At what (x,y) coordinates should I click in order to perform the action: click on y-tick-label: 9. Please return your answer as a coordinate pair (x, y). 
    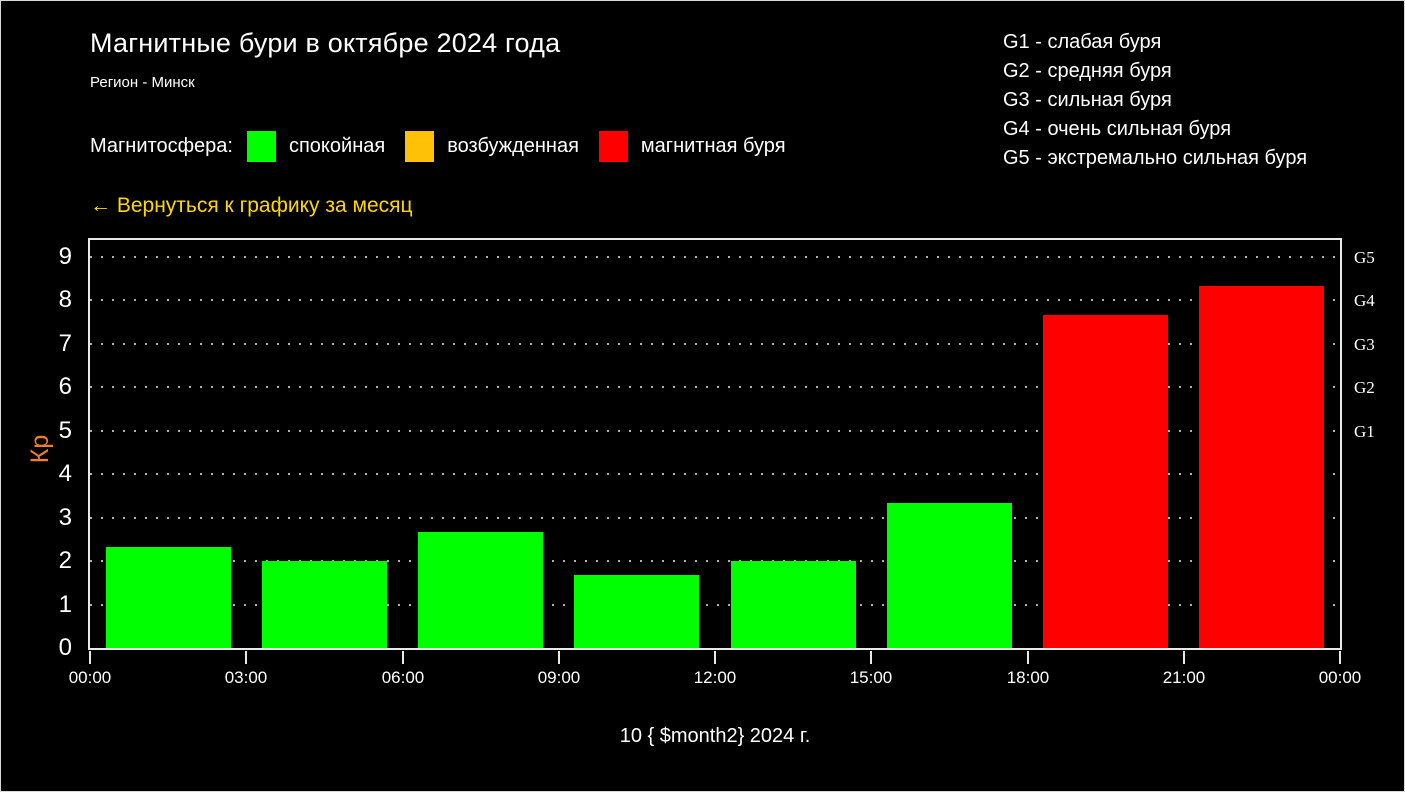
    Looking at the image, I should click on (65, 256).